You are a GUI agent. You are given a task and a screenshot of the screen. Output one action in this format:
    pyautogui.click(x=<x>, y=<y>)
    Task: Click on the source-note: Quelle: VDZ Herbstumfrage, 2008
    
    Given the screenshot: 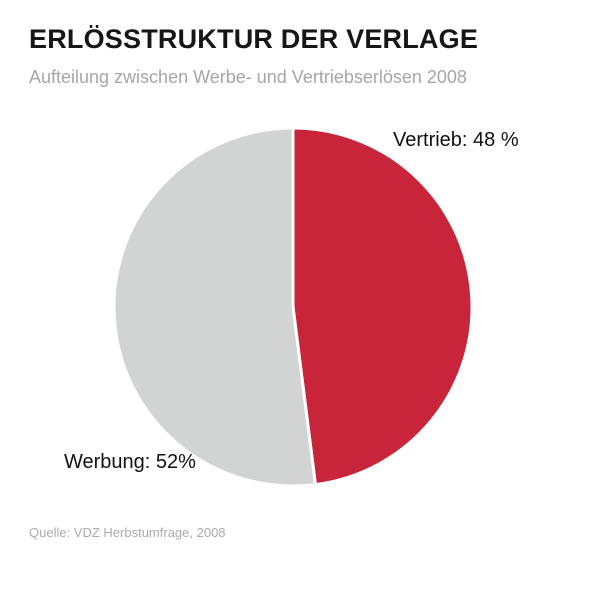 What is the action you would take?
    pyautogui.click(x=127, y=532)
    